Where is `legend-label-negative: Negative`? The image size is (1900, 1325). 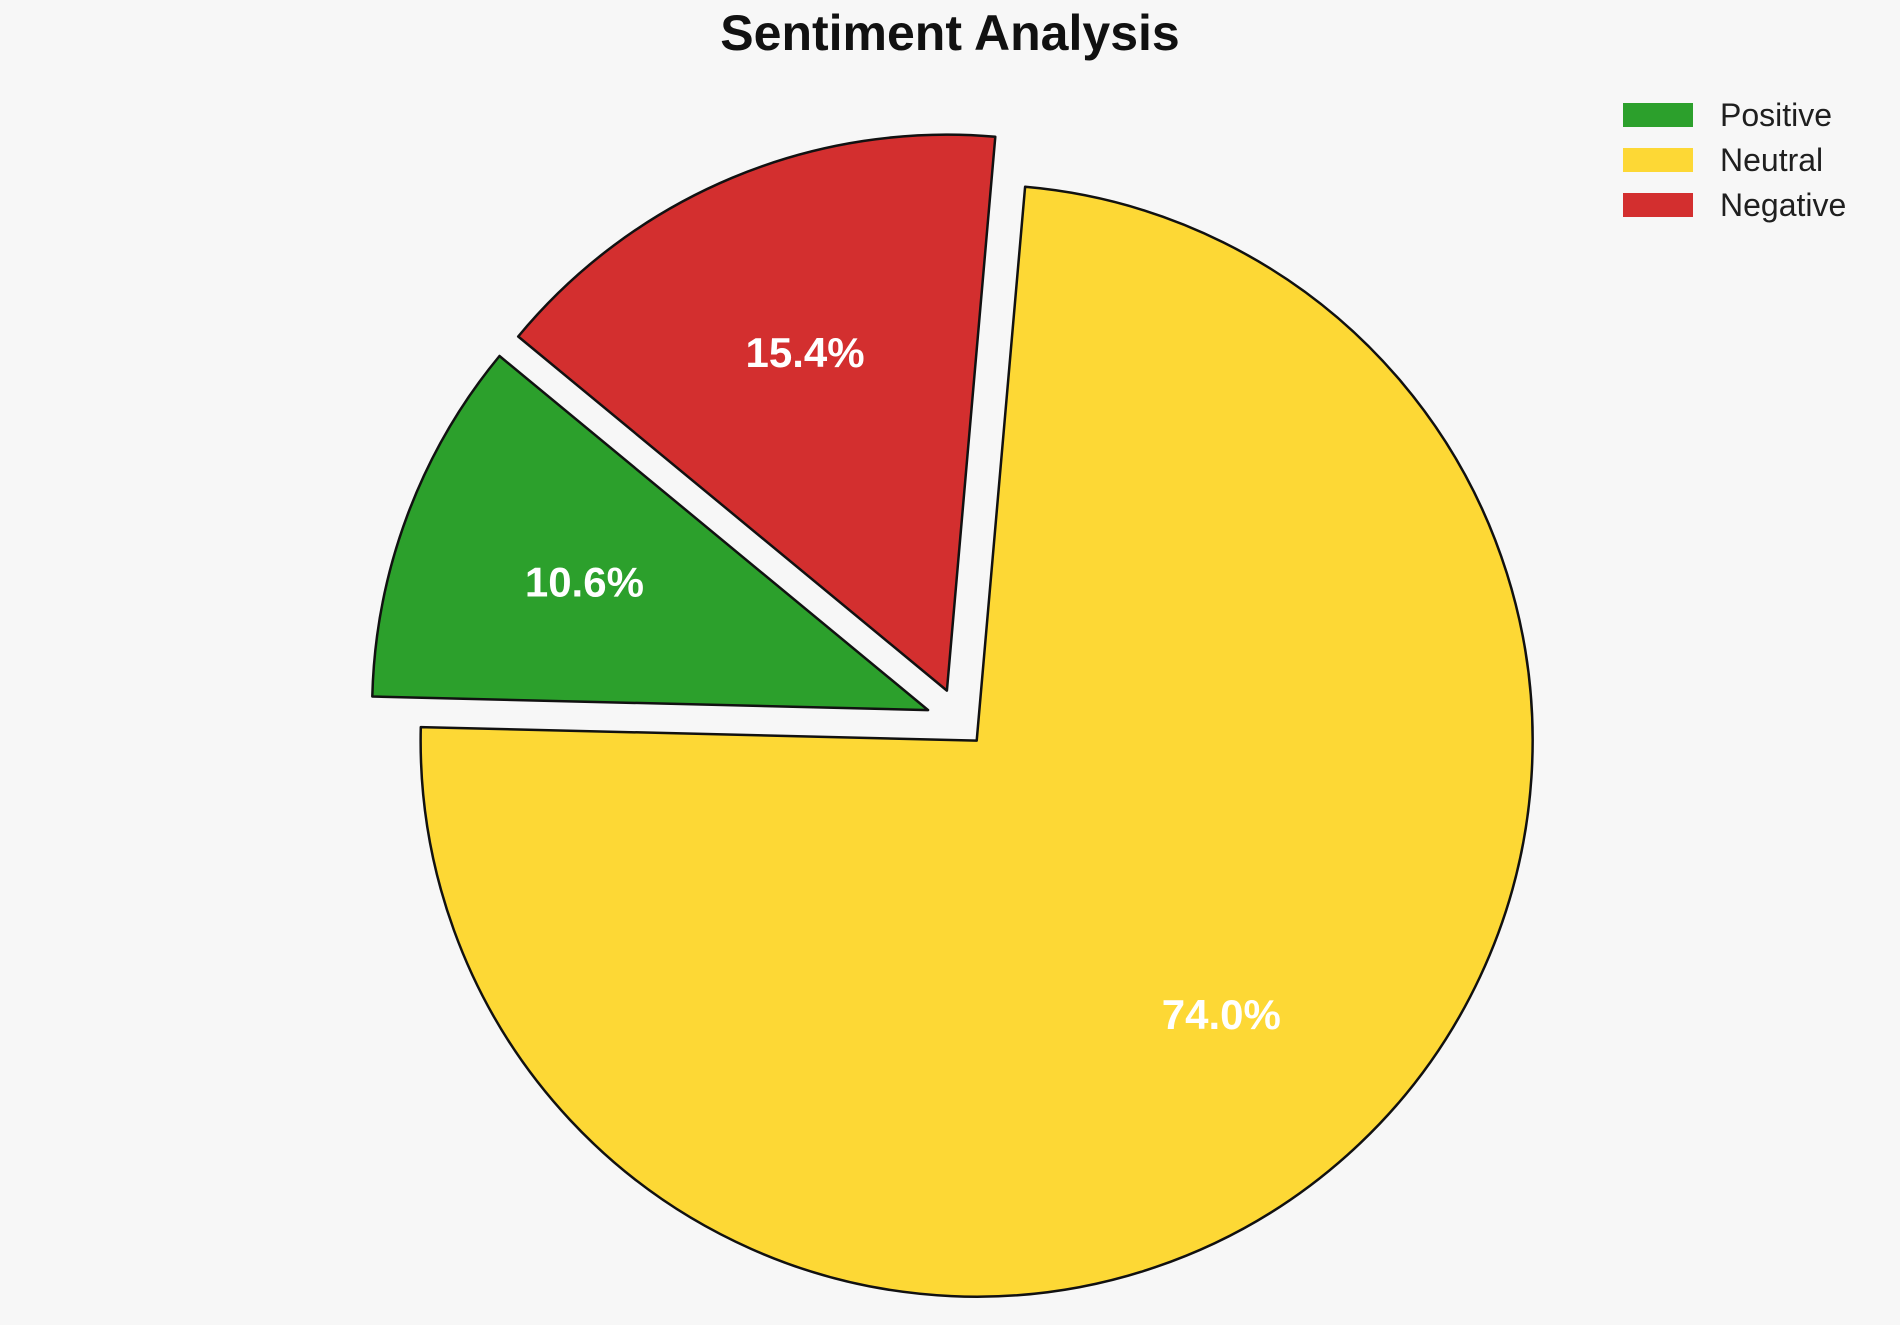
legend-label-negative: Negative is located at coordinates (1783, 205).